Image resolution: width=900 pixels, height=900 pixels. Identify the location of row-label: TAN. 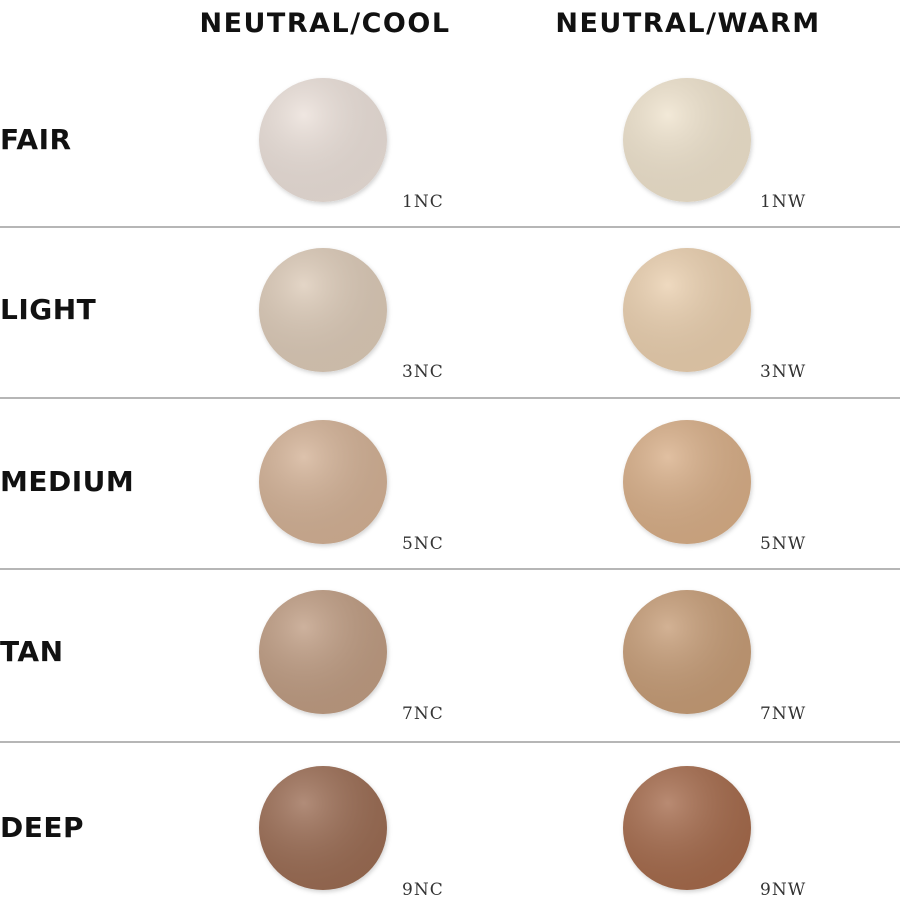
(32, 651).